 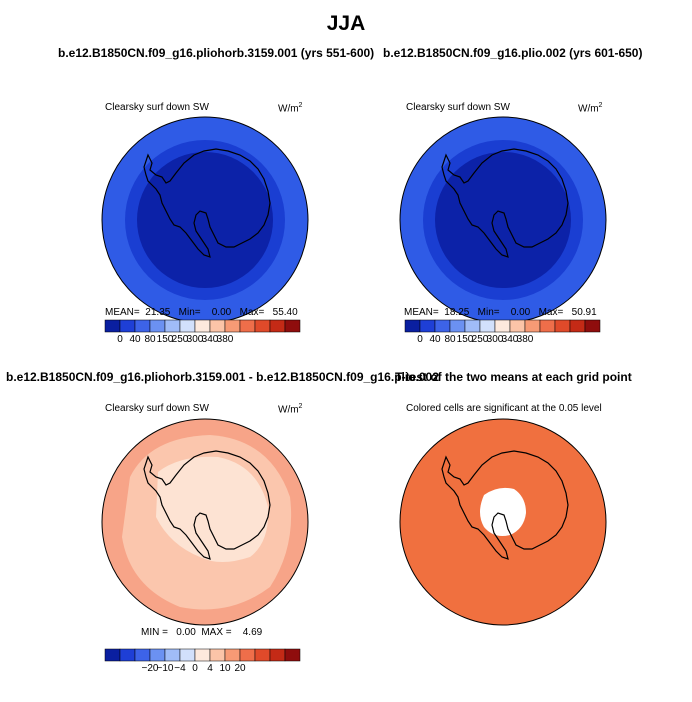 What do you see at coordinates (201, 312) in the screenshot?
I see `panel1-stats: MEAN= 21.35 Min= 0.00 Max= 55.40` at bounding box center [201, 312].